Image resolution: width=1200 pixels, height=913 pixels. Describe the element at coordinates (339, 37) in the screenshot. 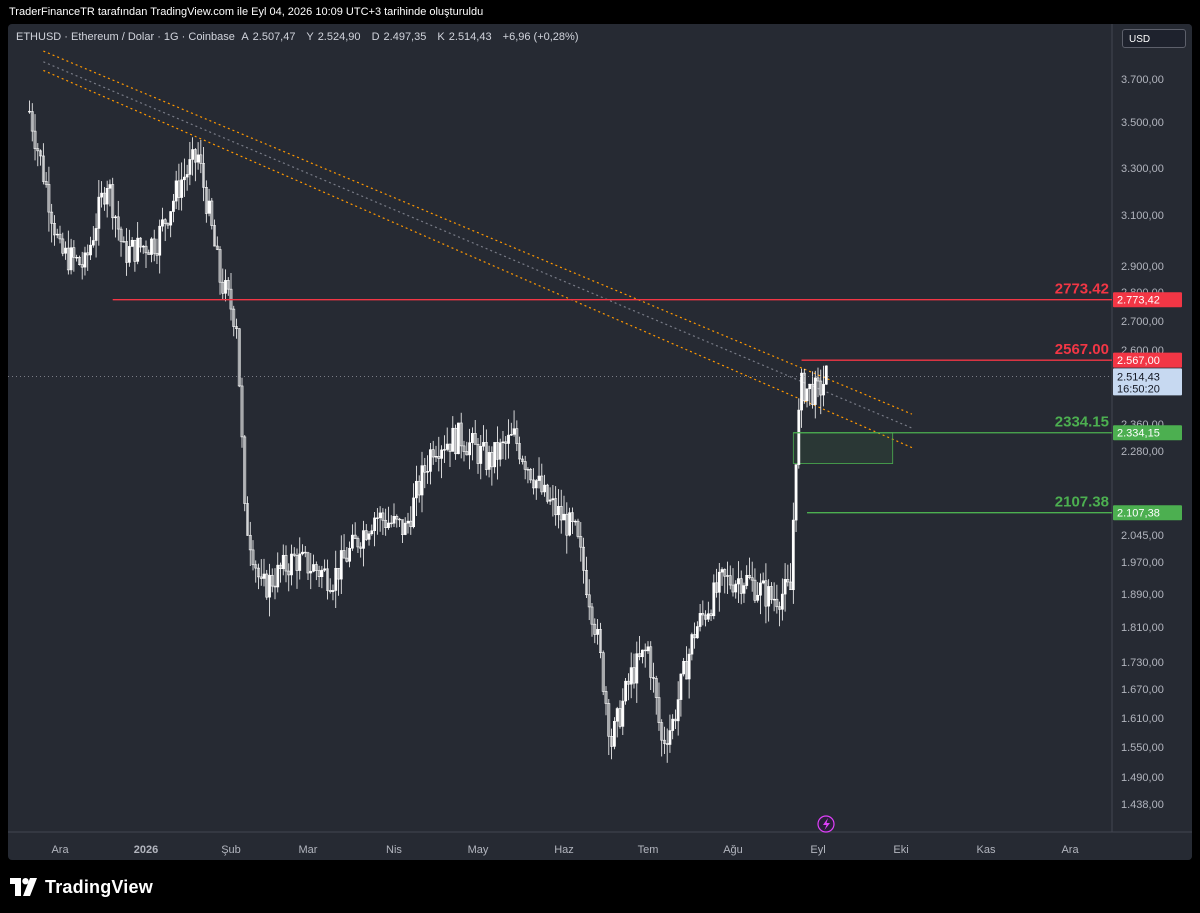

I see `legend-high-value: 2.524,90` at that location.